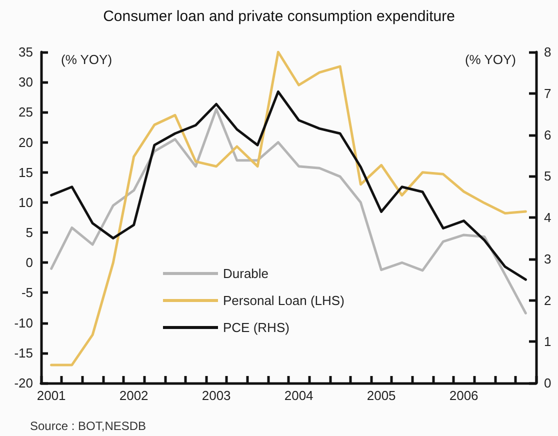 The width and height of the screenshot is (558, 436). Describe the element at coordinates (23, 352) in the screenshot. I see `y-tick-label: -15` at that location.